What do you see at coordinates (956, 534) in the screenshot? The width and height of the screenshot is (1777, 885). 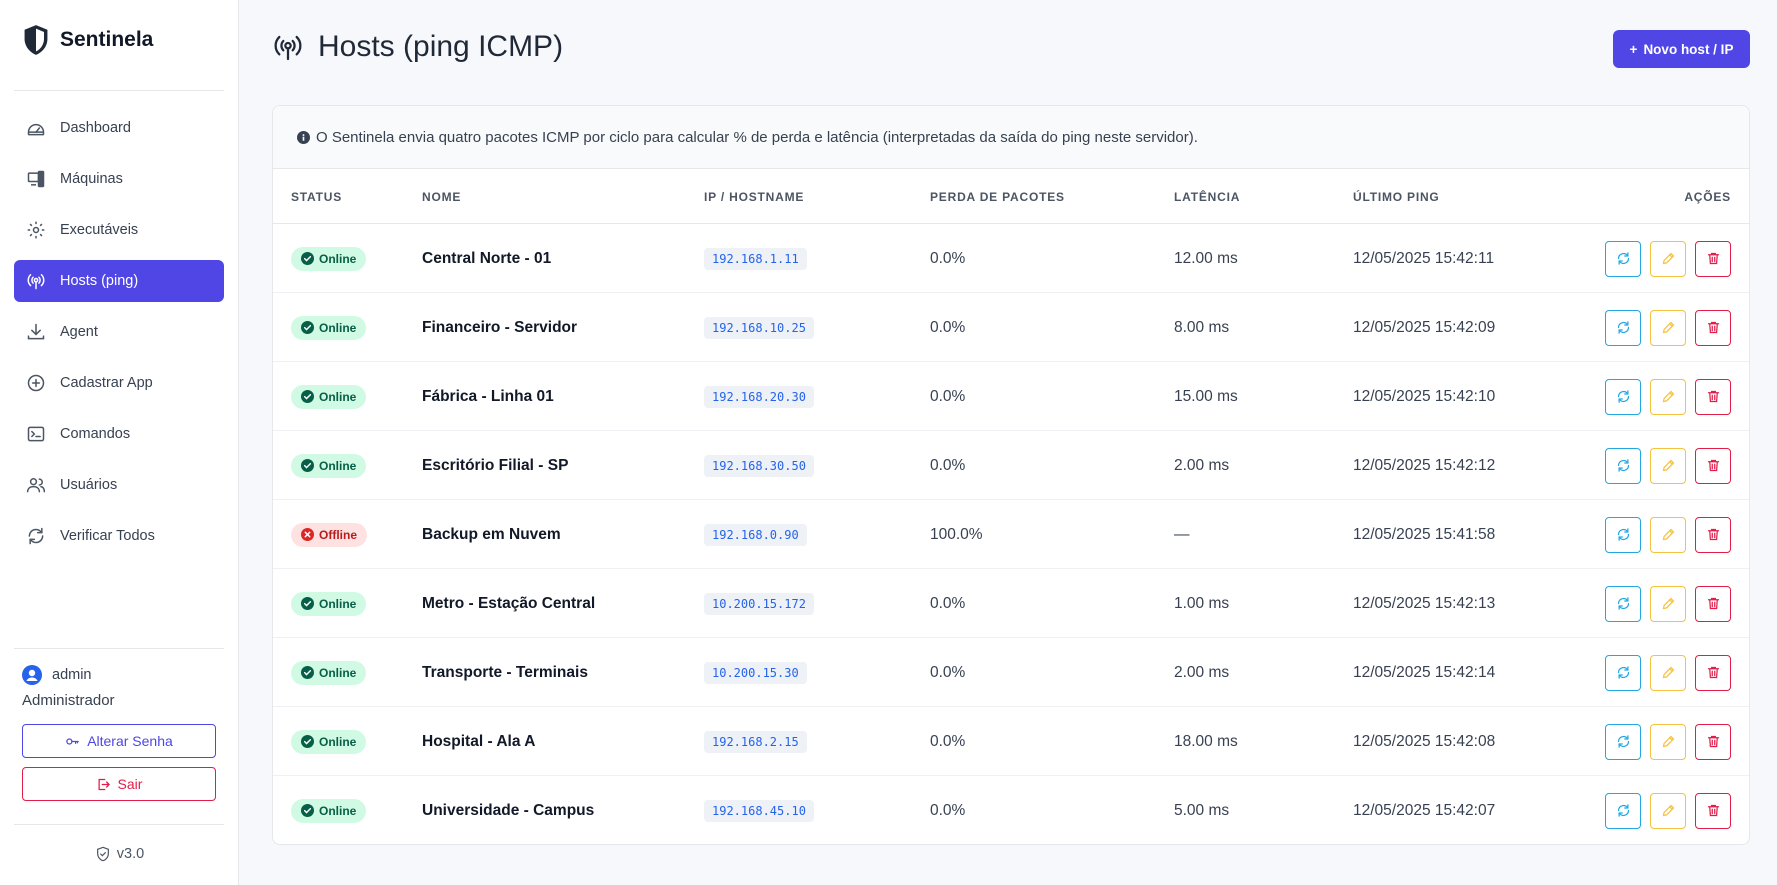 I see `packet-loss: 100.0%` at bounding box center [956, 534].